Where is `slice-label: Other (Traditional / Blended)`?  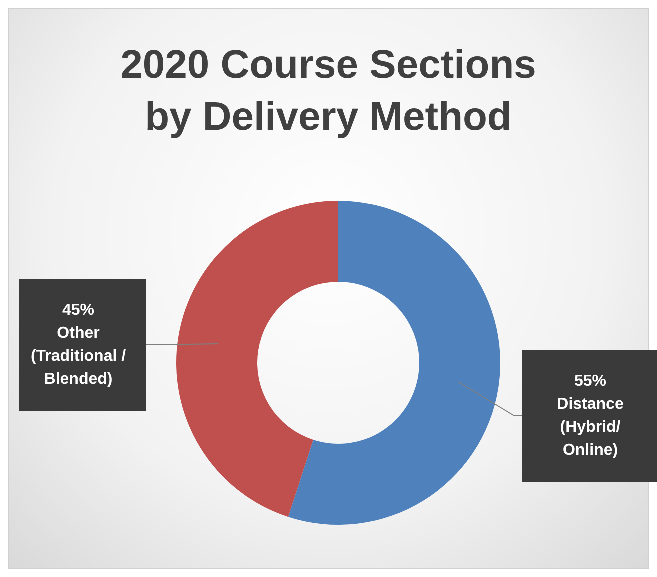 slice-label: Other (Traditional / Blended) is located at coordinates (78, 356).